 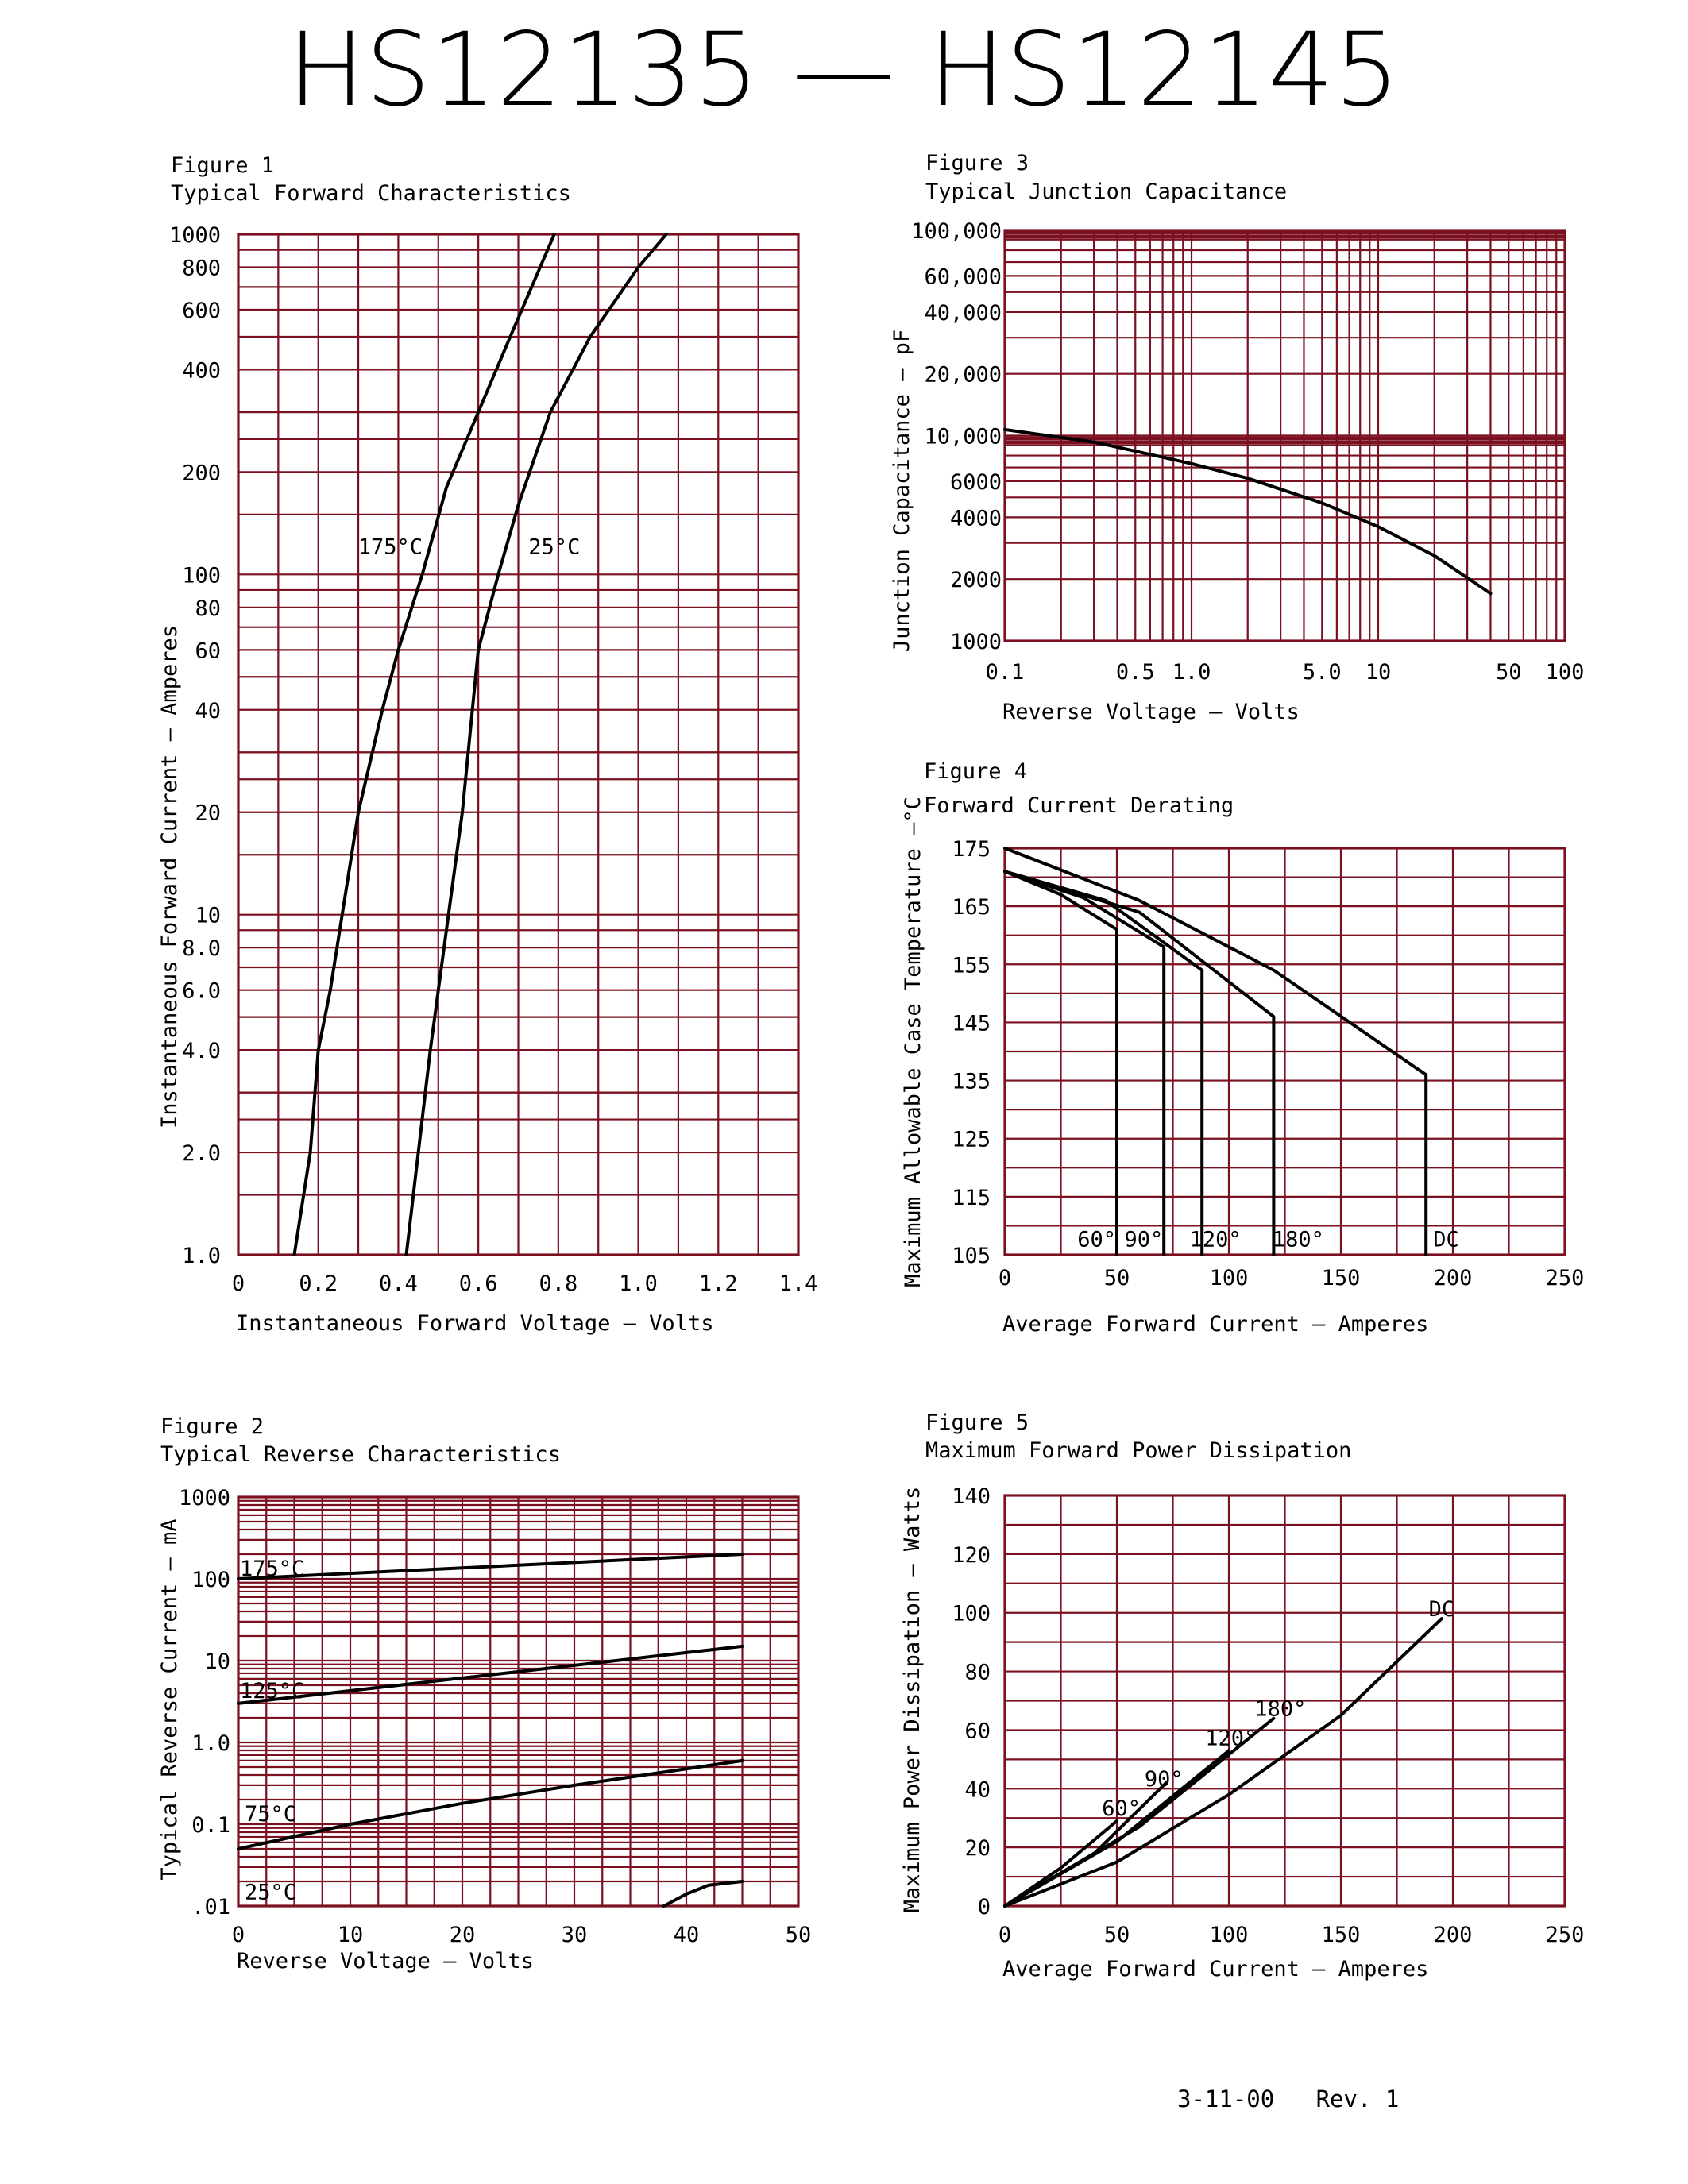 I want to click on figure-2-series-label: 175°C, so click(x=272, y=1569).